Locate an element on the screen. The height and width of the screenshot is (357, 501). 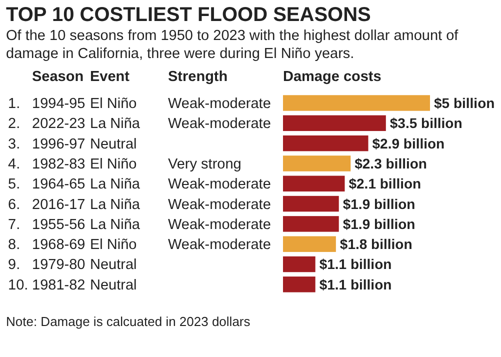
category-label: 5. 1964-65 La Niña Weak-moderate is located at coordinates (139, 184).